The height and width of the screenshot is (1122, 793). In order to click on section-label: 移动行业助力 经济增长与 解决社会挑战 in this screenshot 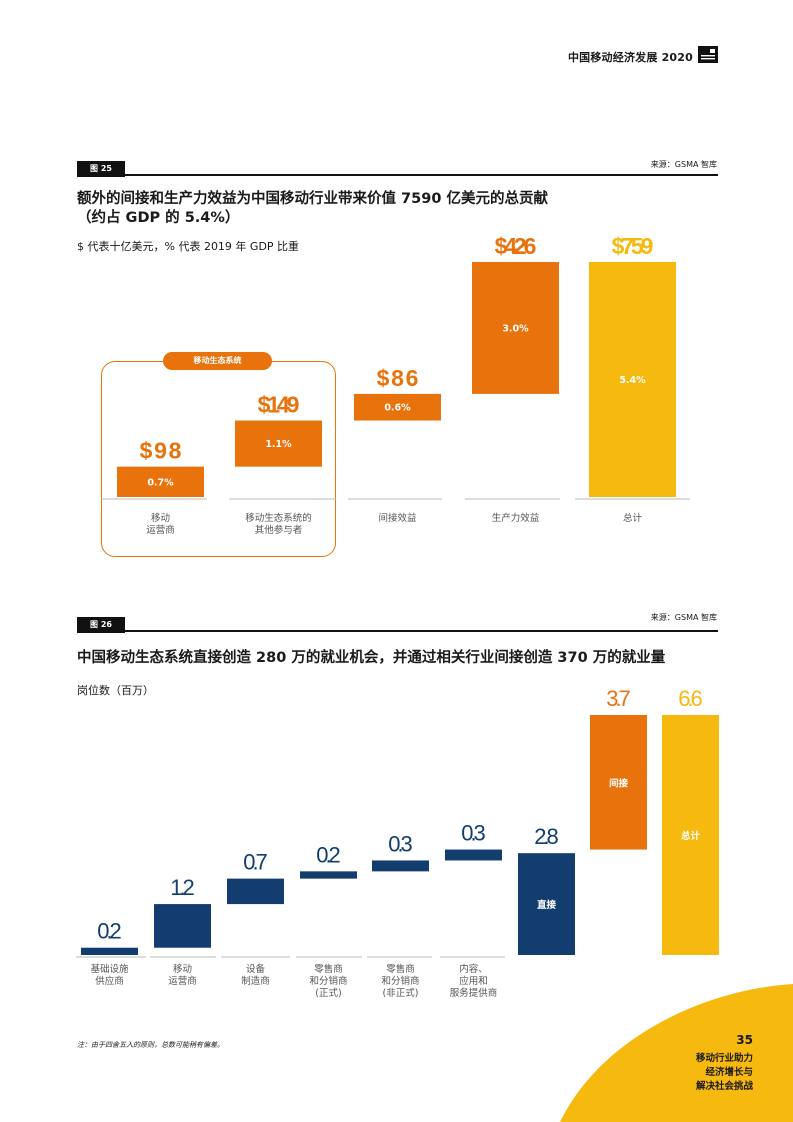, I will do `click(724, 1073)`.